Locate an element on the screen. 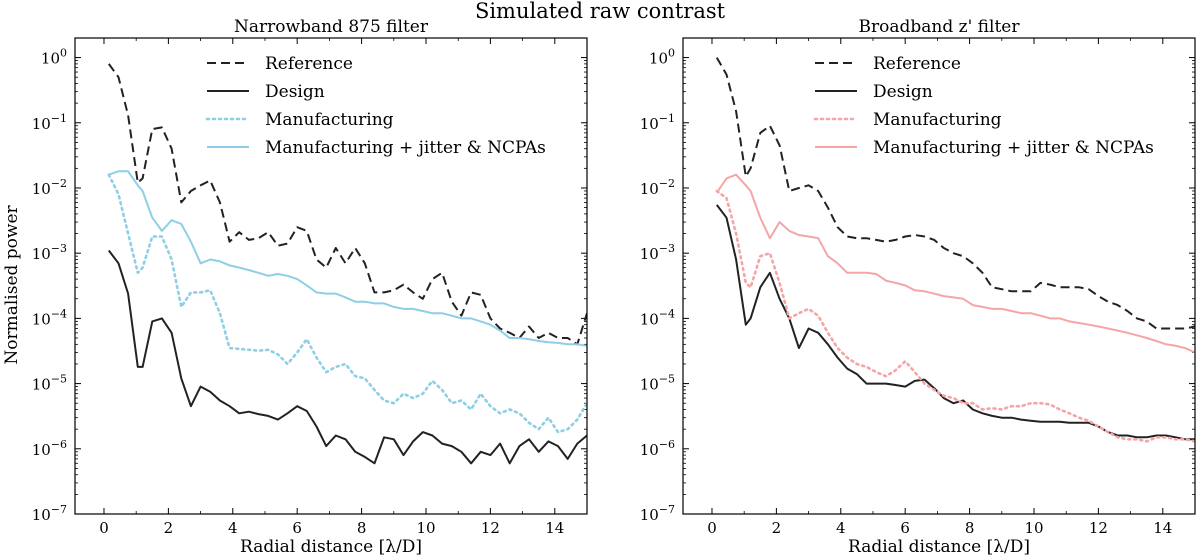 Image resolution: width=1200 pixels, height=555 pixels. panel-title: Narrowband 875 filter is located at coordinates (331, 27).